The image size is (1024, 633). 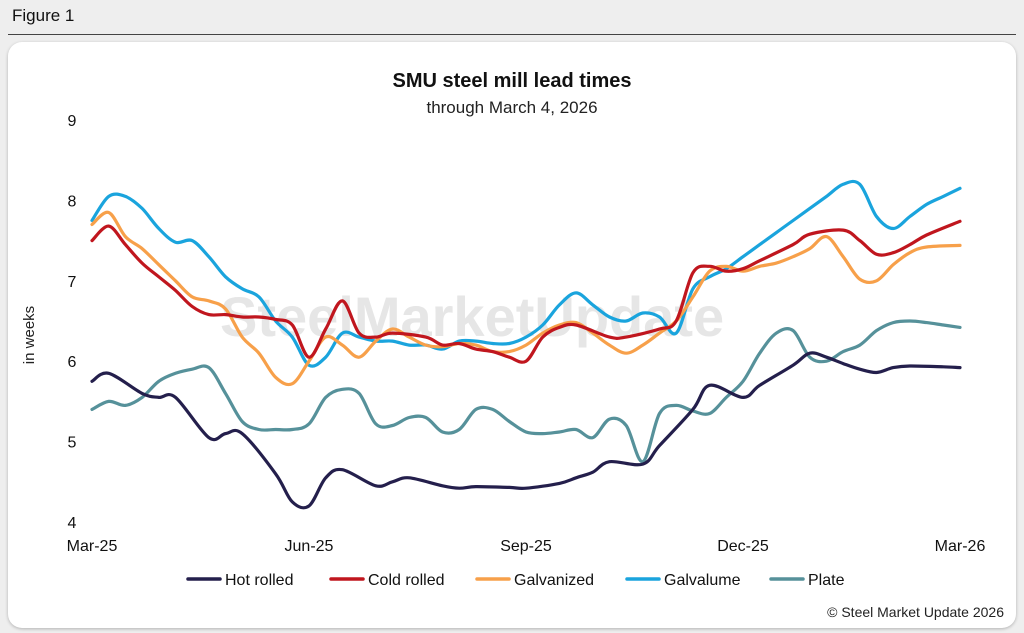 What do you see at coordinates (511, 107) in the screenshot?
I see `chart-subtitle: through March 4, 2026` at bounding box center [511, 107].